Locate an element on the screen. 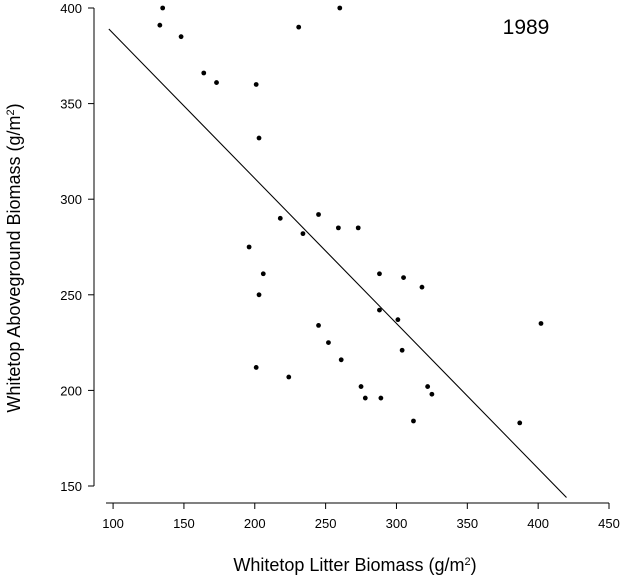 This screenshot has width=624, height=577. x-axis-title: Whitetop Litter Biomass (g/m2) is located at coordinates (354, 565).